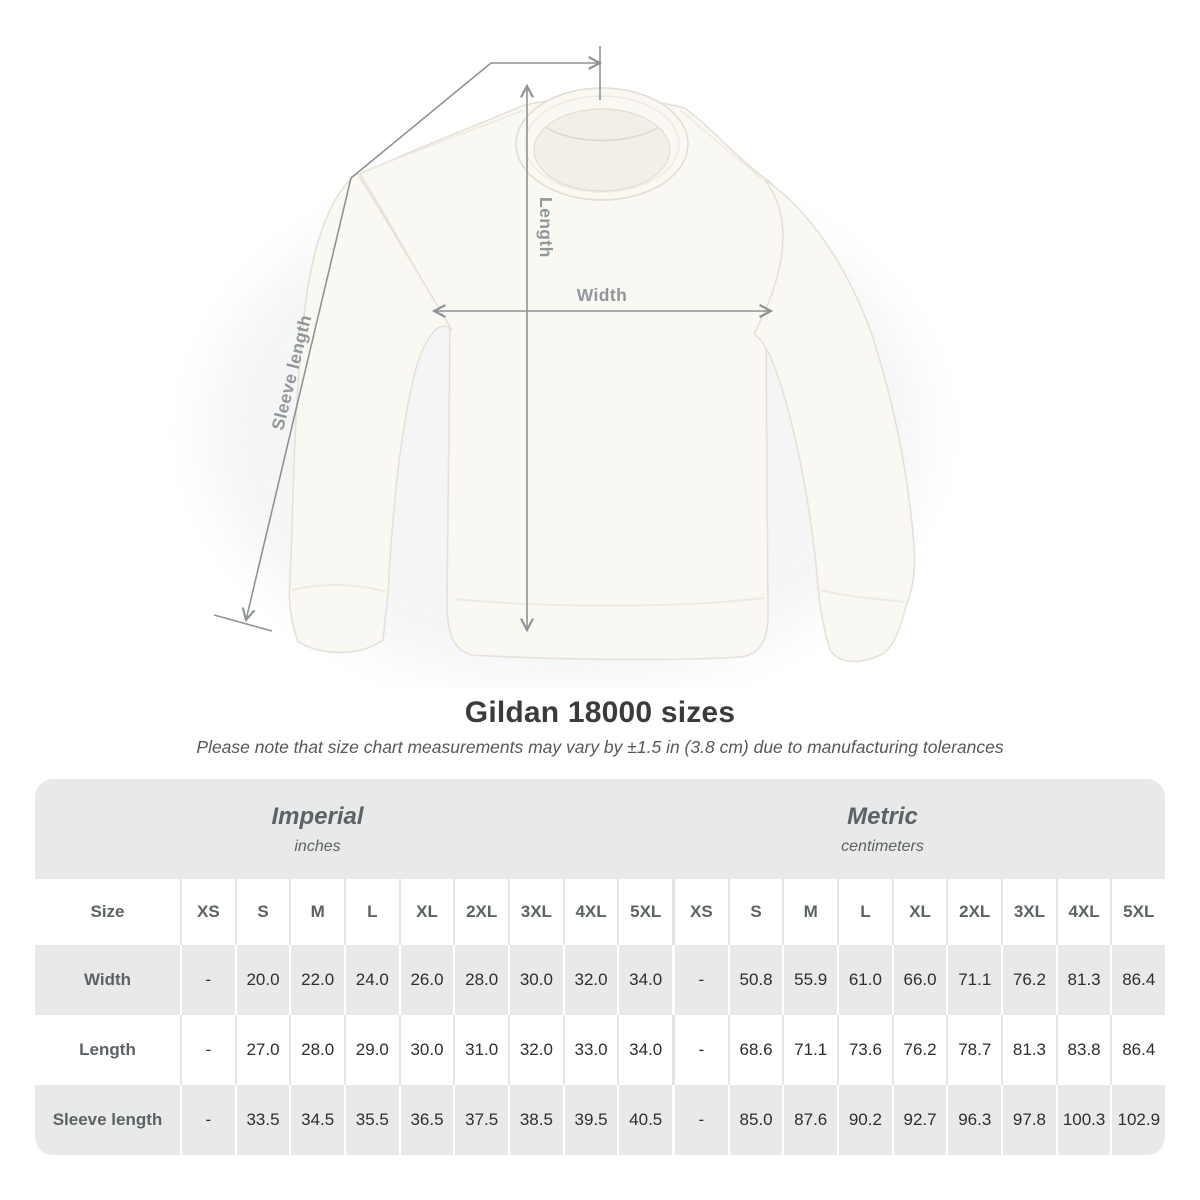  What do you see at coordinates (316, 1120) in the screenshot?
I see `measurement-value-cell: 34.5` at bounding box center [316, 1120].